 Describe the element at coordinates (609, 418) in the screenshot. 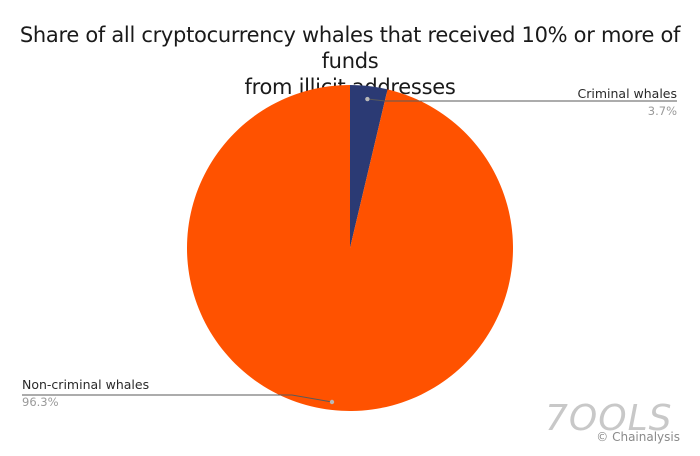

I see `watermark-logo: 7OOLS` at that location.